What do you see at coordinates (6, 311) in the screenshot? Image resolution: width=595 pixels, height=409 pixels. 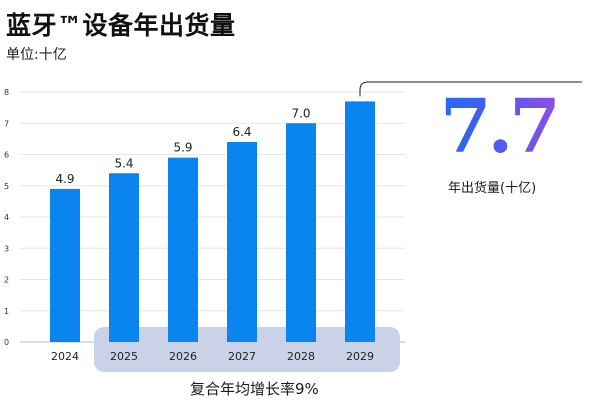 I see `y-tick-label: 1` at bounding box center [6, 311].